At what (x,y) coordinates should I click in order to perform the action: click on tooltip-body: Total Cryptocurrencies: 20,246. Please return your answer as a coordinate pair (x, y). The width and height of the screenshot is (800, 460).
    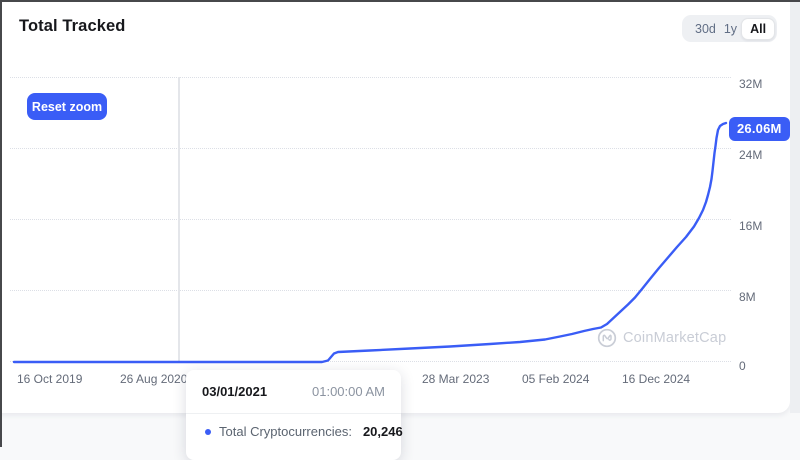
    Looking at the image, I should click on (294, 426).